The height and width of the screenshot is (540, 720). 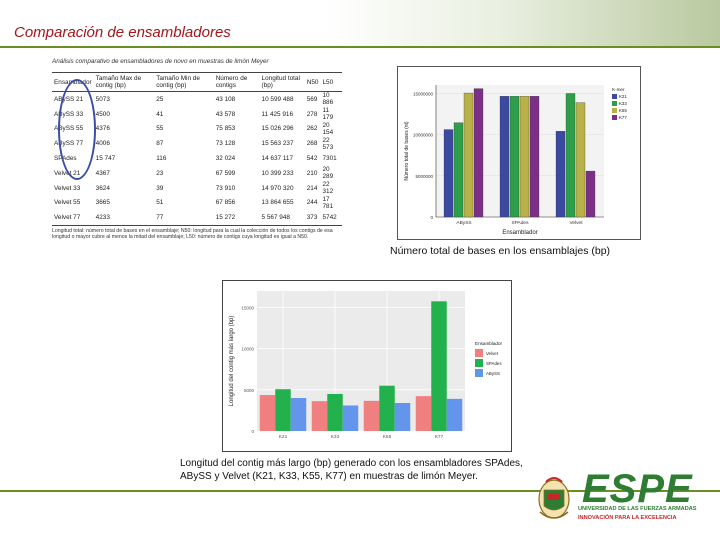 What do you see at coordinates (277, 129) in the screenshot?
I see `table-cell: 15 026 296` at bounding box center [277, 129].